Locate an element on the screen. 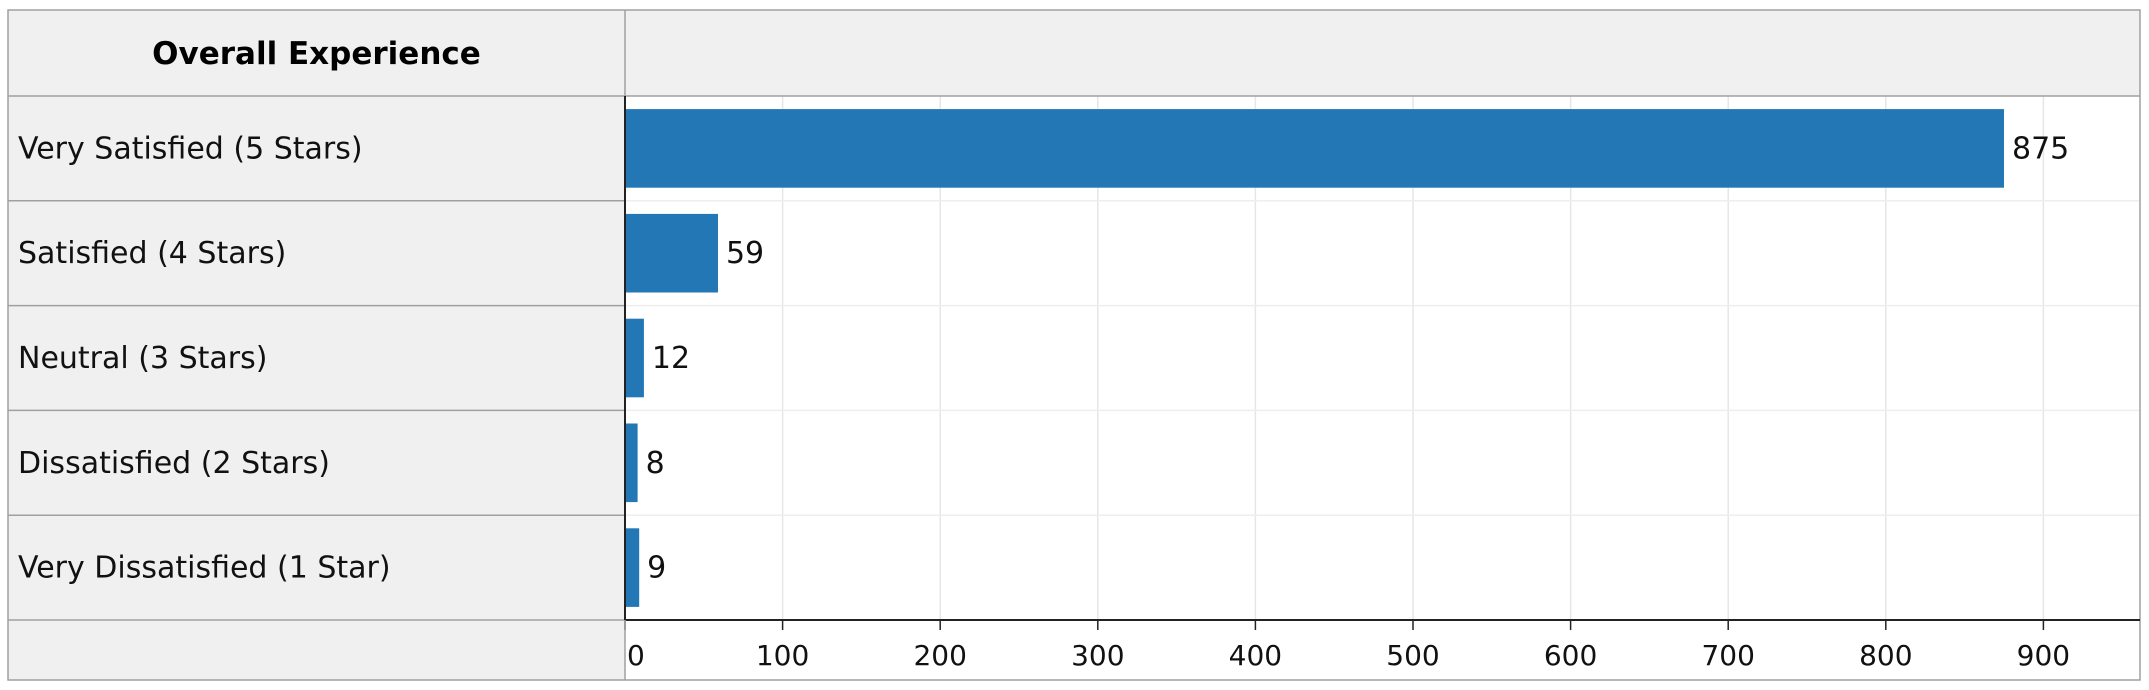 The width and height of the screenshot is (2149, 690). x-tick-label: 100 is located at coordinates (782, 655).